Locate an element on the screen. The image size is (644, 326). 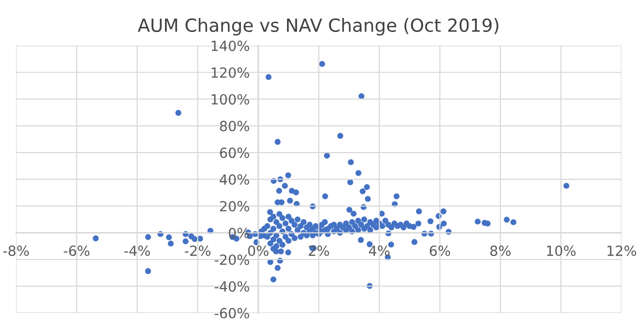
x-tick-label: -6% is located at coordinates (77, 251).